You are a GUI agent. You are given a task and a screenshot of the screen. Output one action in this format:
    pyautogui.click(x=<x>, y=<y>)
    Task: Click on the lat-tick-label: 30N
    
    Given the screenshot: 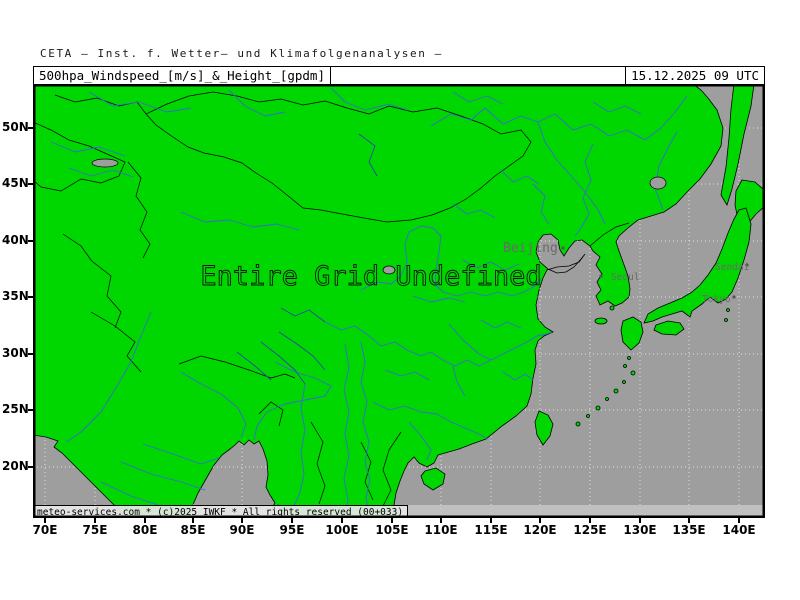 What is the action you would take?
    pyautogui.click(x=15, y=353)
    